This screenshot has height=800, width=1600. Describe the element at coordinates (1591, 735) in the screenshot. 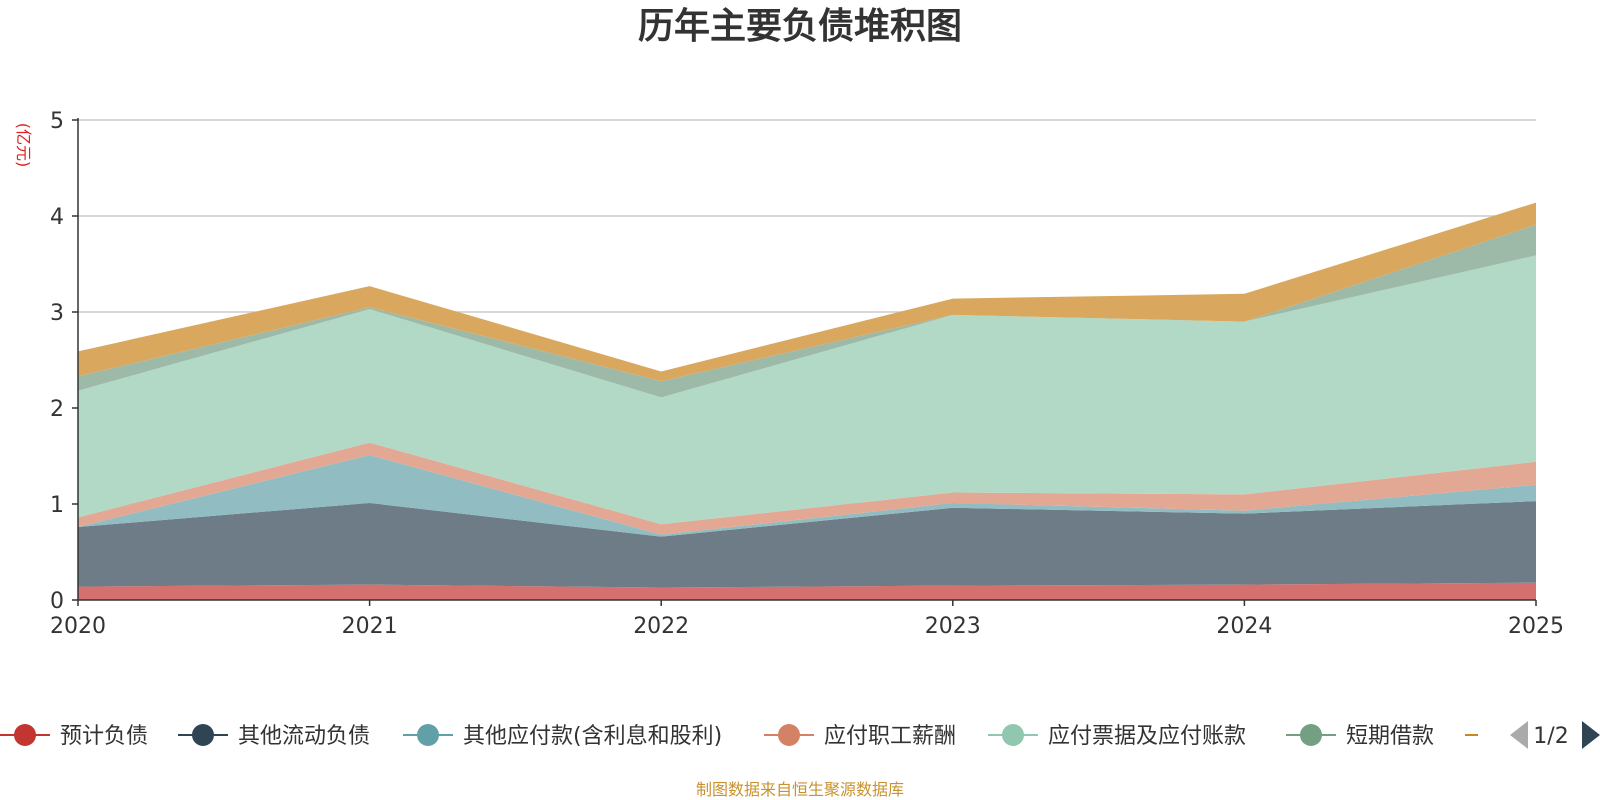

I see `legend-next-icon` at that location.